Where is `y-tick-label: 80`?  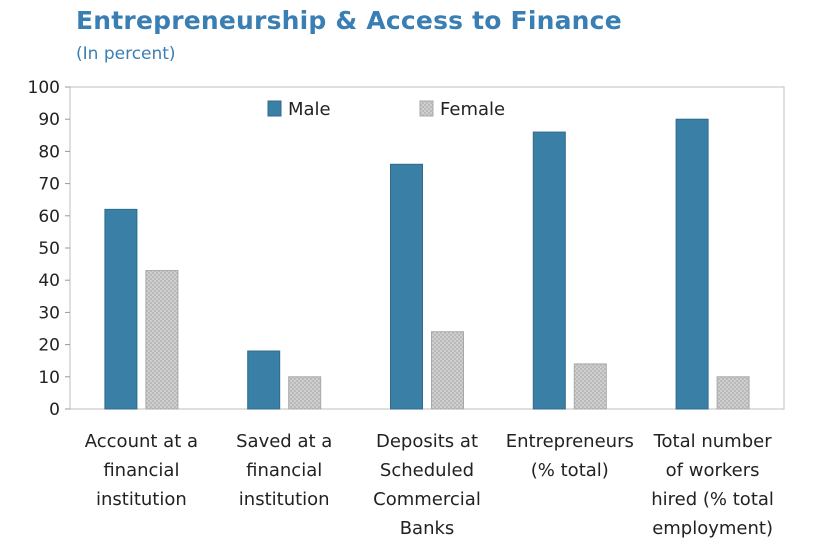 y-tick-label: 80 is located at coordinates (49, 152).